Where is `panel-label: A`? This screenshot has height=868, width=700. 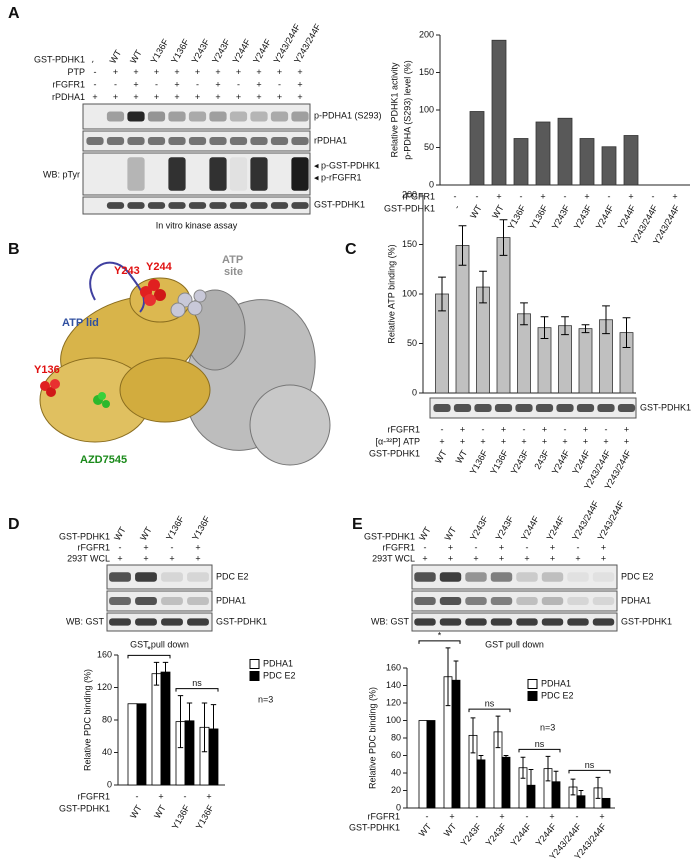
panel-label: A is located at coordinates (14, 13).